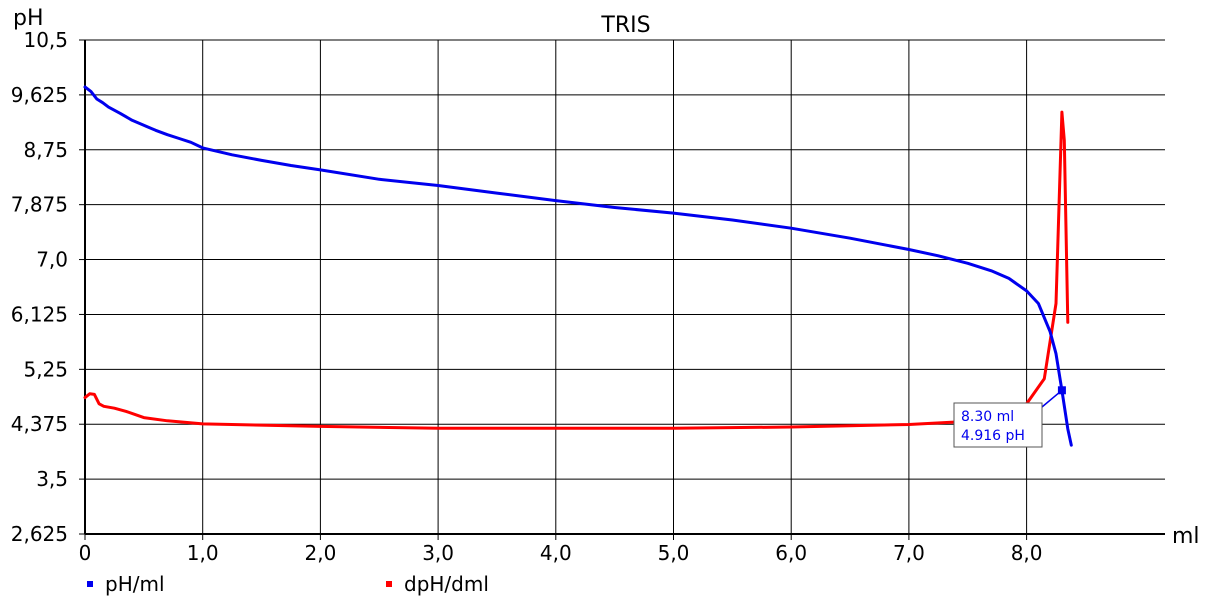  Describe the element at coordinates (39, 205) in the screenshot. I see `y-tick-label: 7,875` at that location.